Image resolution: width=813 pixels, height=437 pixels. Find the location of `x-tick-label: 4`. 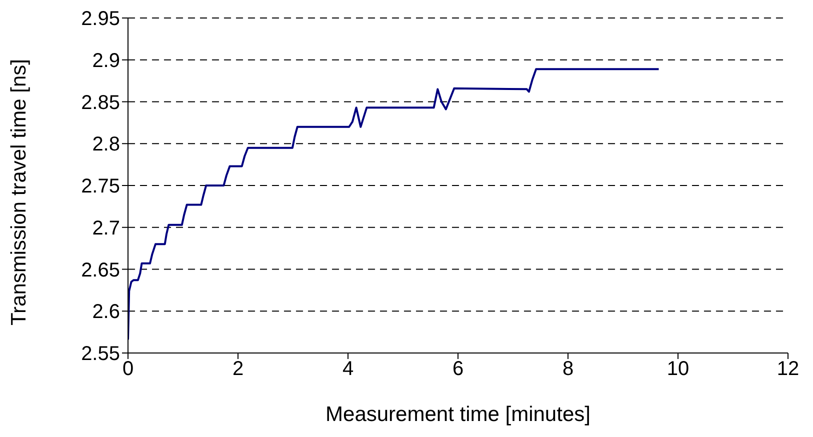

x-tick-label: 4 is located at coordinates (348, 369).